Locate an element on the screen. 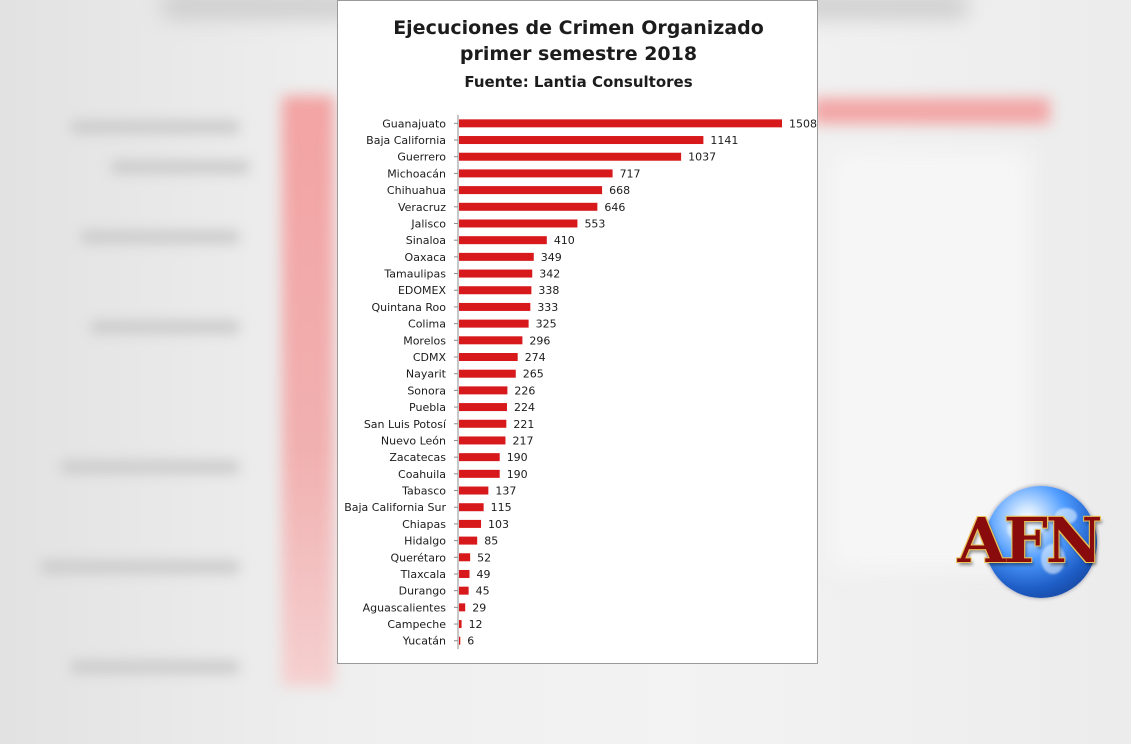  data-label: 29 is located at coordinates (479, 607).